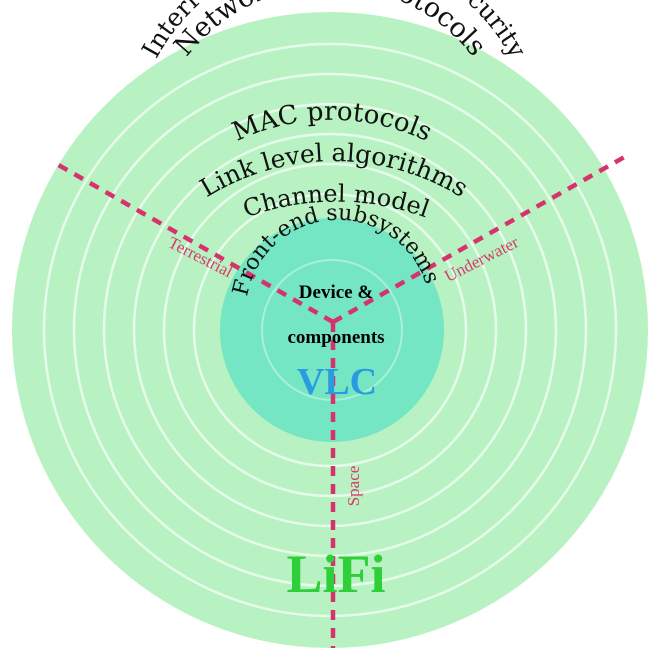 The width and height of the screenshot is (649, 648). I want to click on underwater-divider-line, so click(480, 238).